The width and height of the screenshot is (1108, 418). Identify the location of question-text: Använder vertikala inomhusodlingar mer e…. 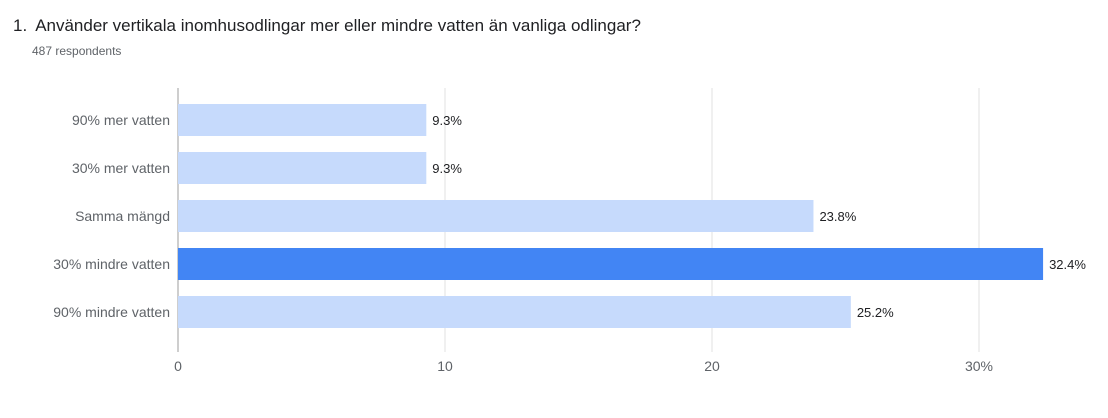
(338, 25).